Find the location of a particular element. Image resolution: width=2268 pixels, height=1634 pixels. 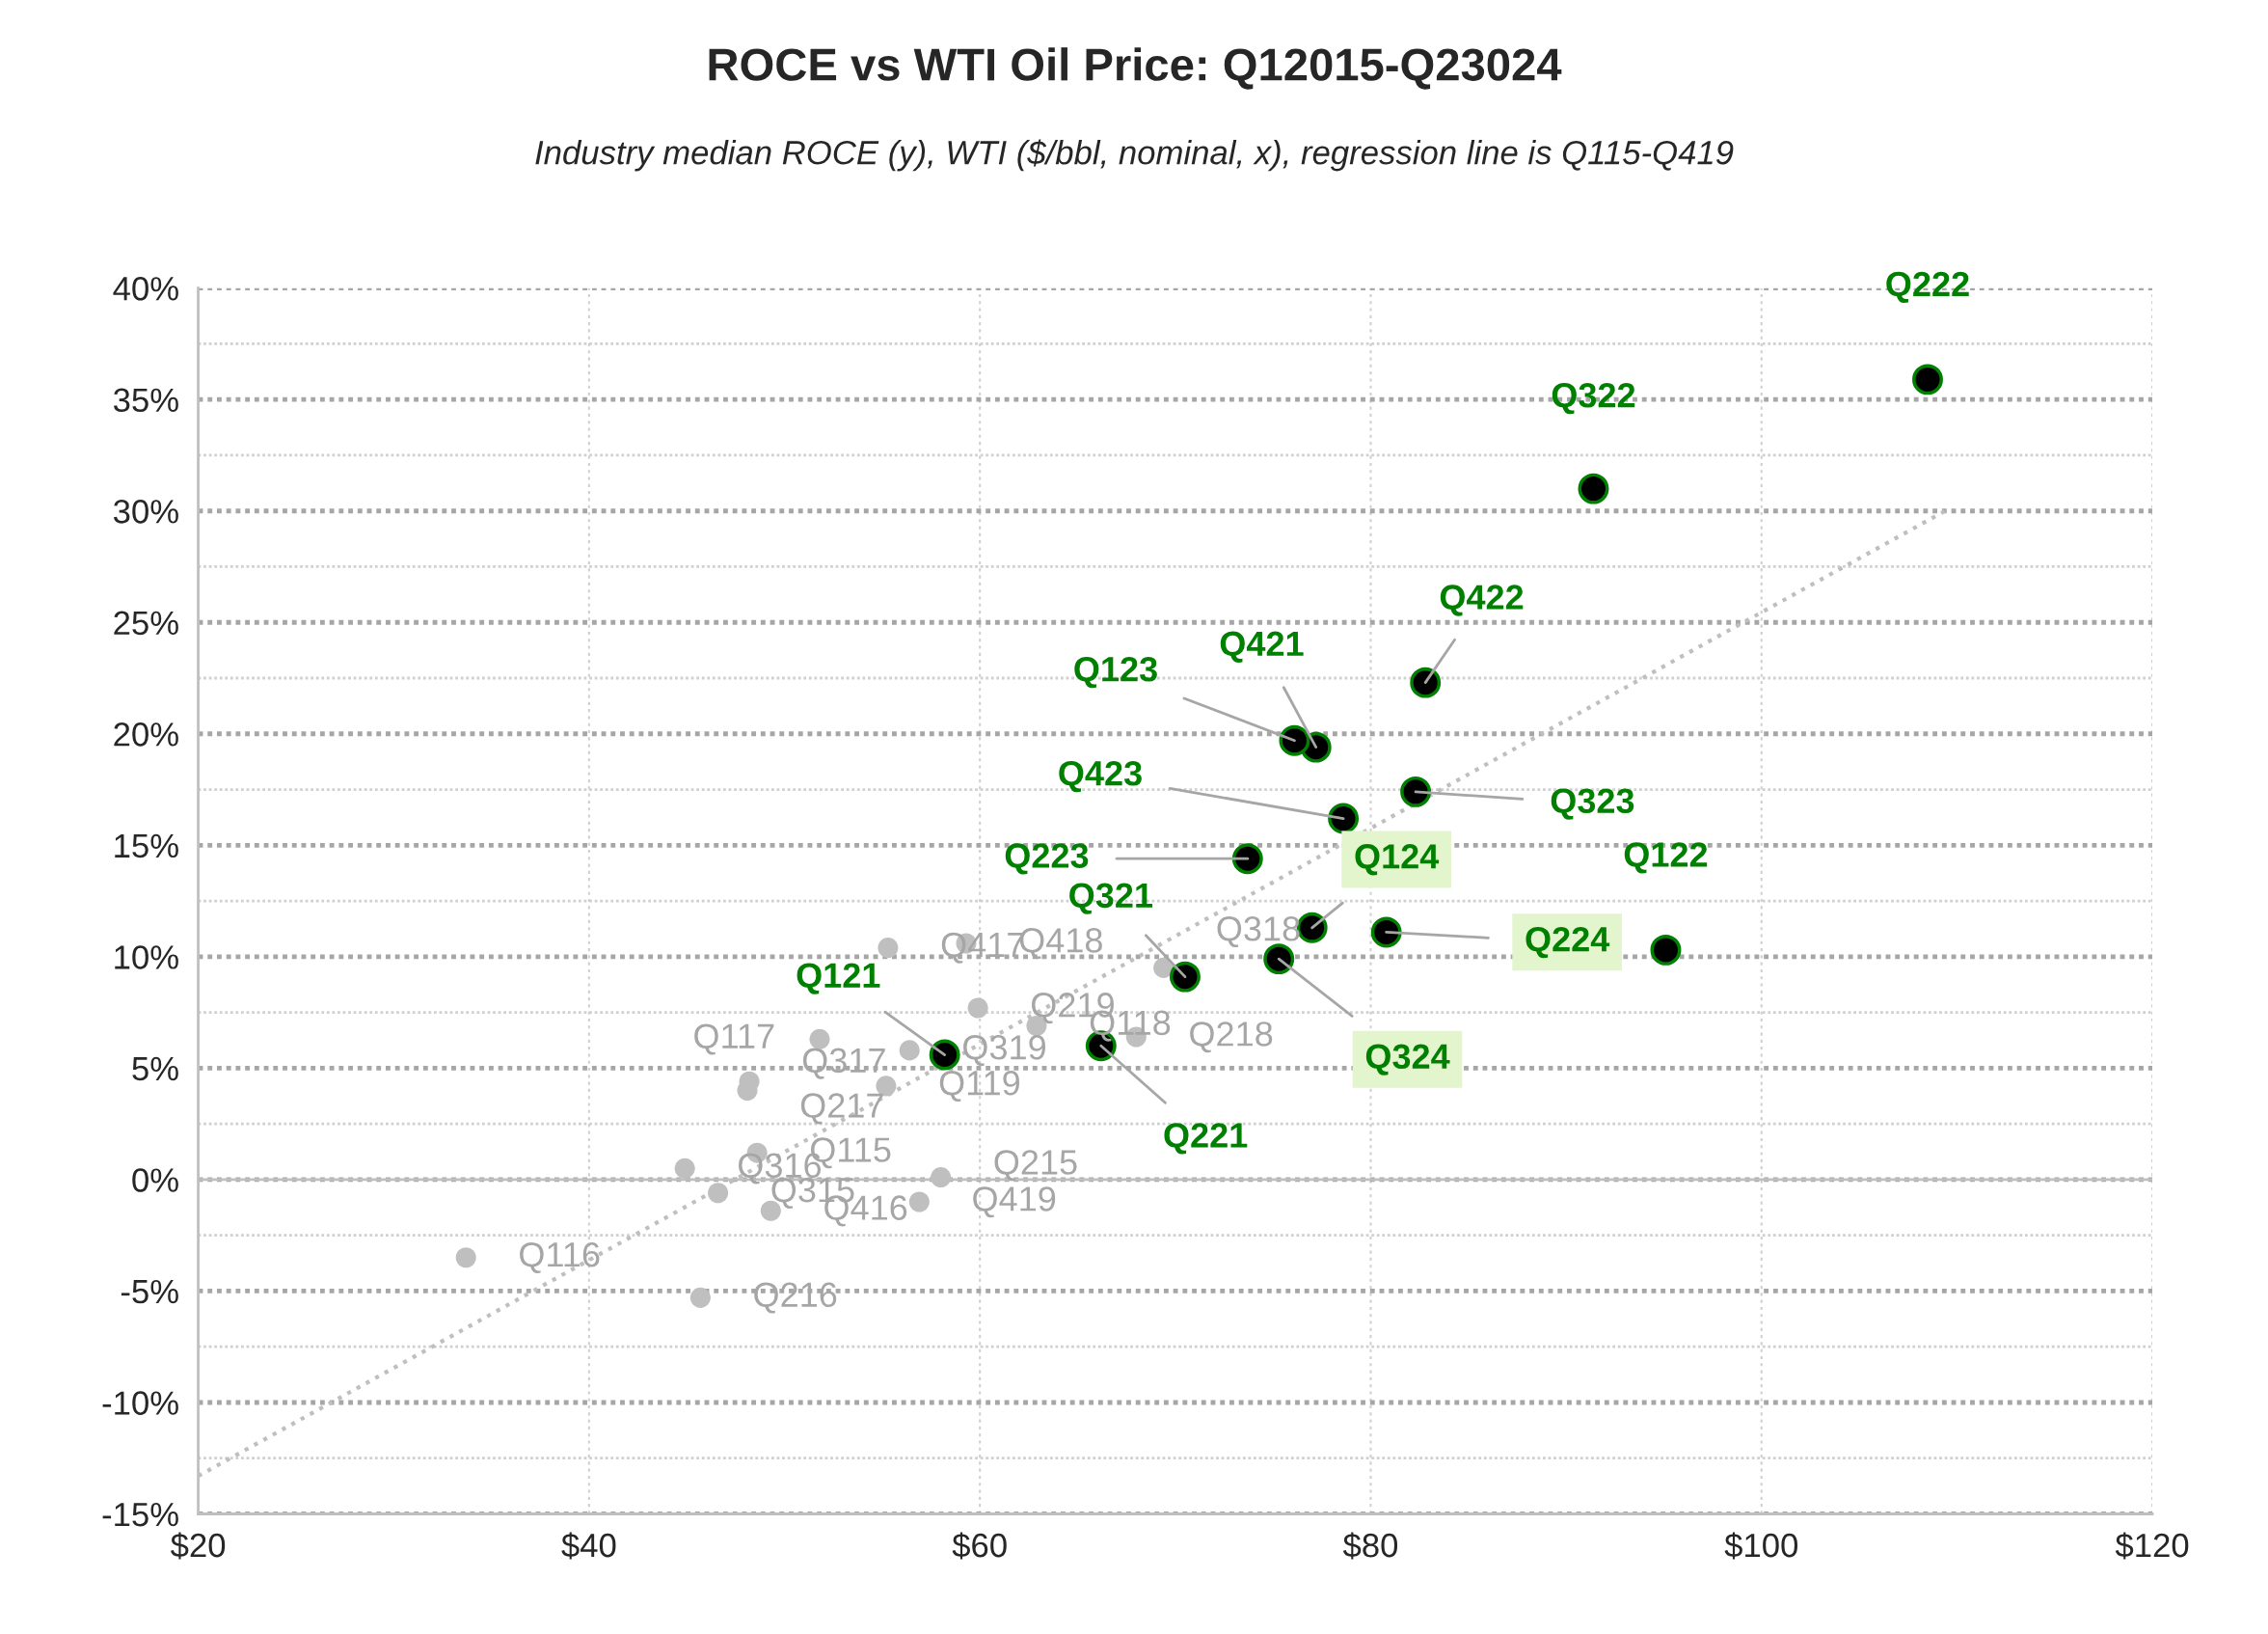

data-label: Q223 is located at coordinates (1047, 859).